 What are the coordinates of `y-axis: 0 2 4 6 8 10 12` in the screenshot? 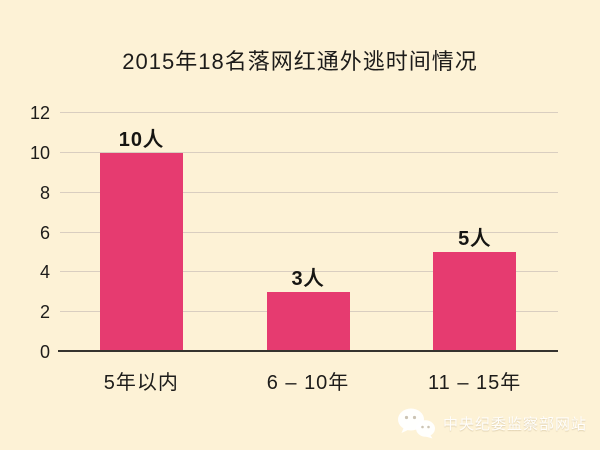 It's located at (25, 232).